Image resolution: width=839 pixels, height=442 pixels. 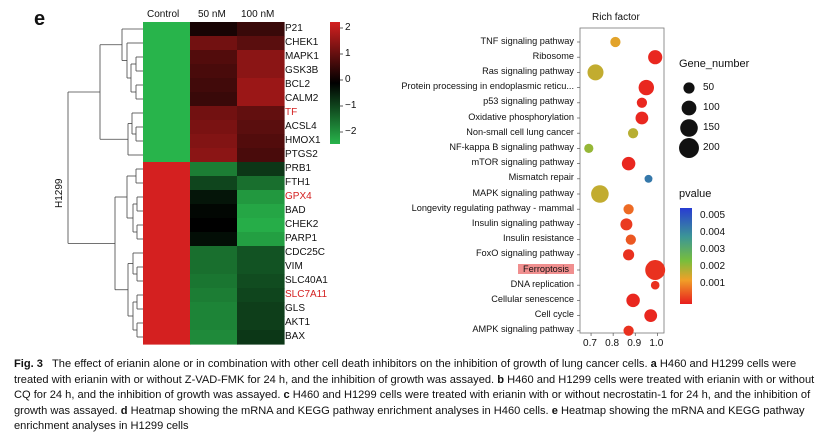 What do you see at coordinates (634, 343) in the screenshot?
I see `kegg-x-tick-label: 0.9` at bounding box center [634, 343].